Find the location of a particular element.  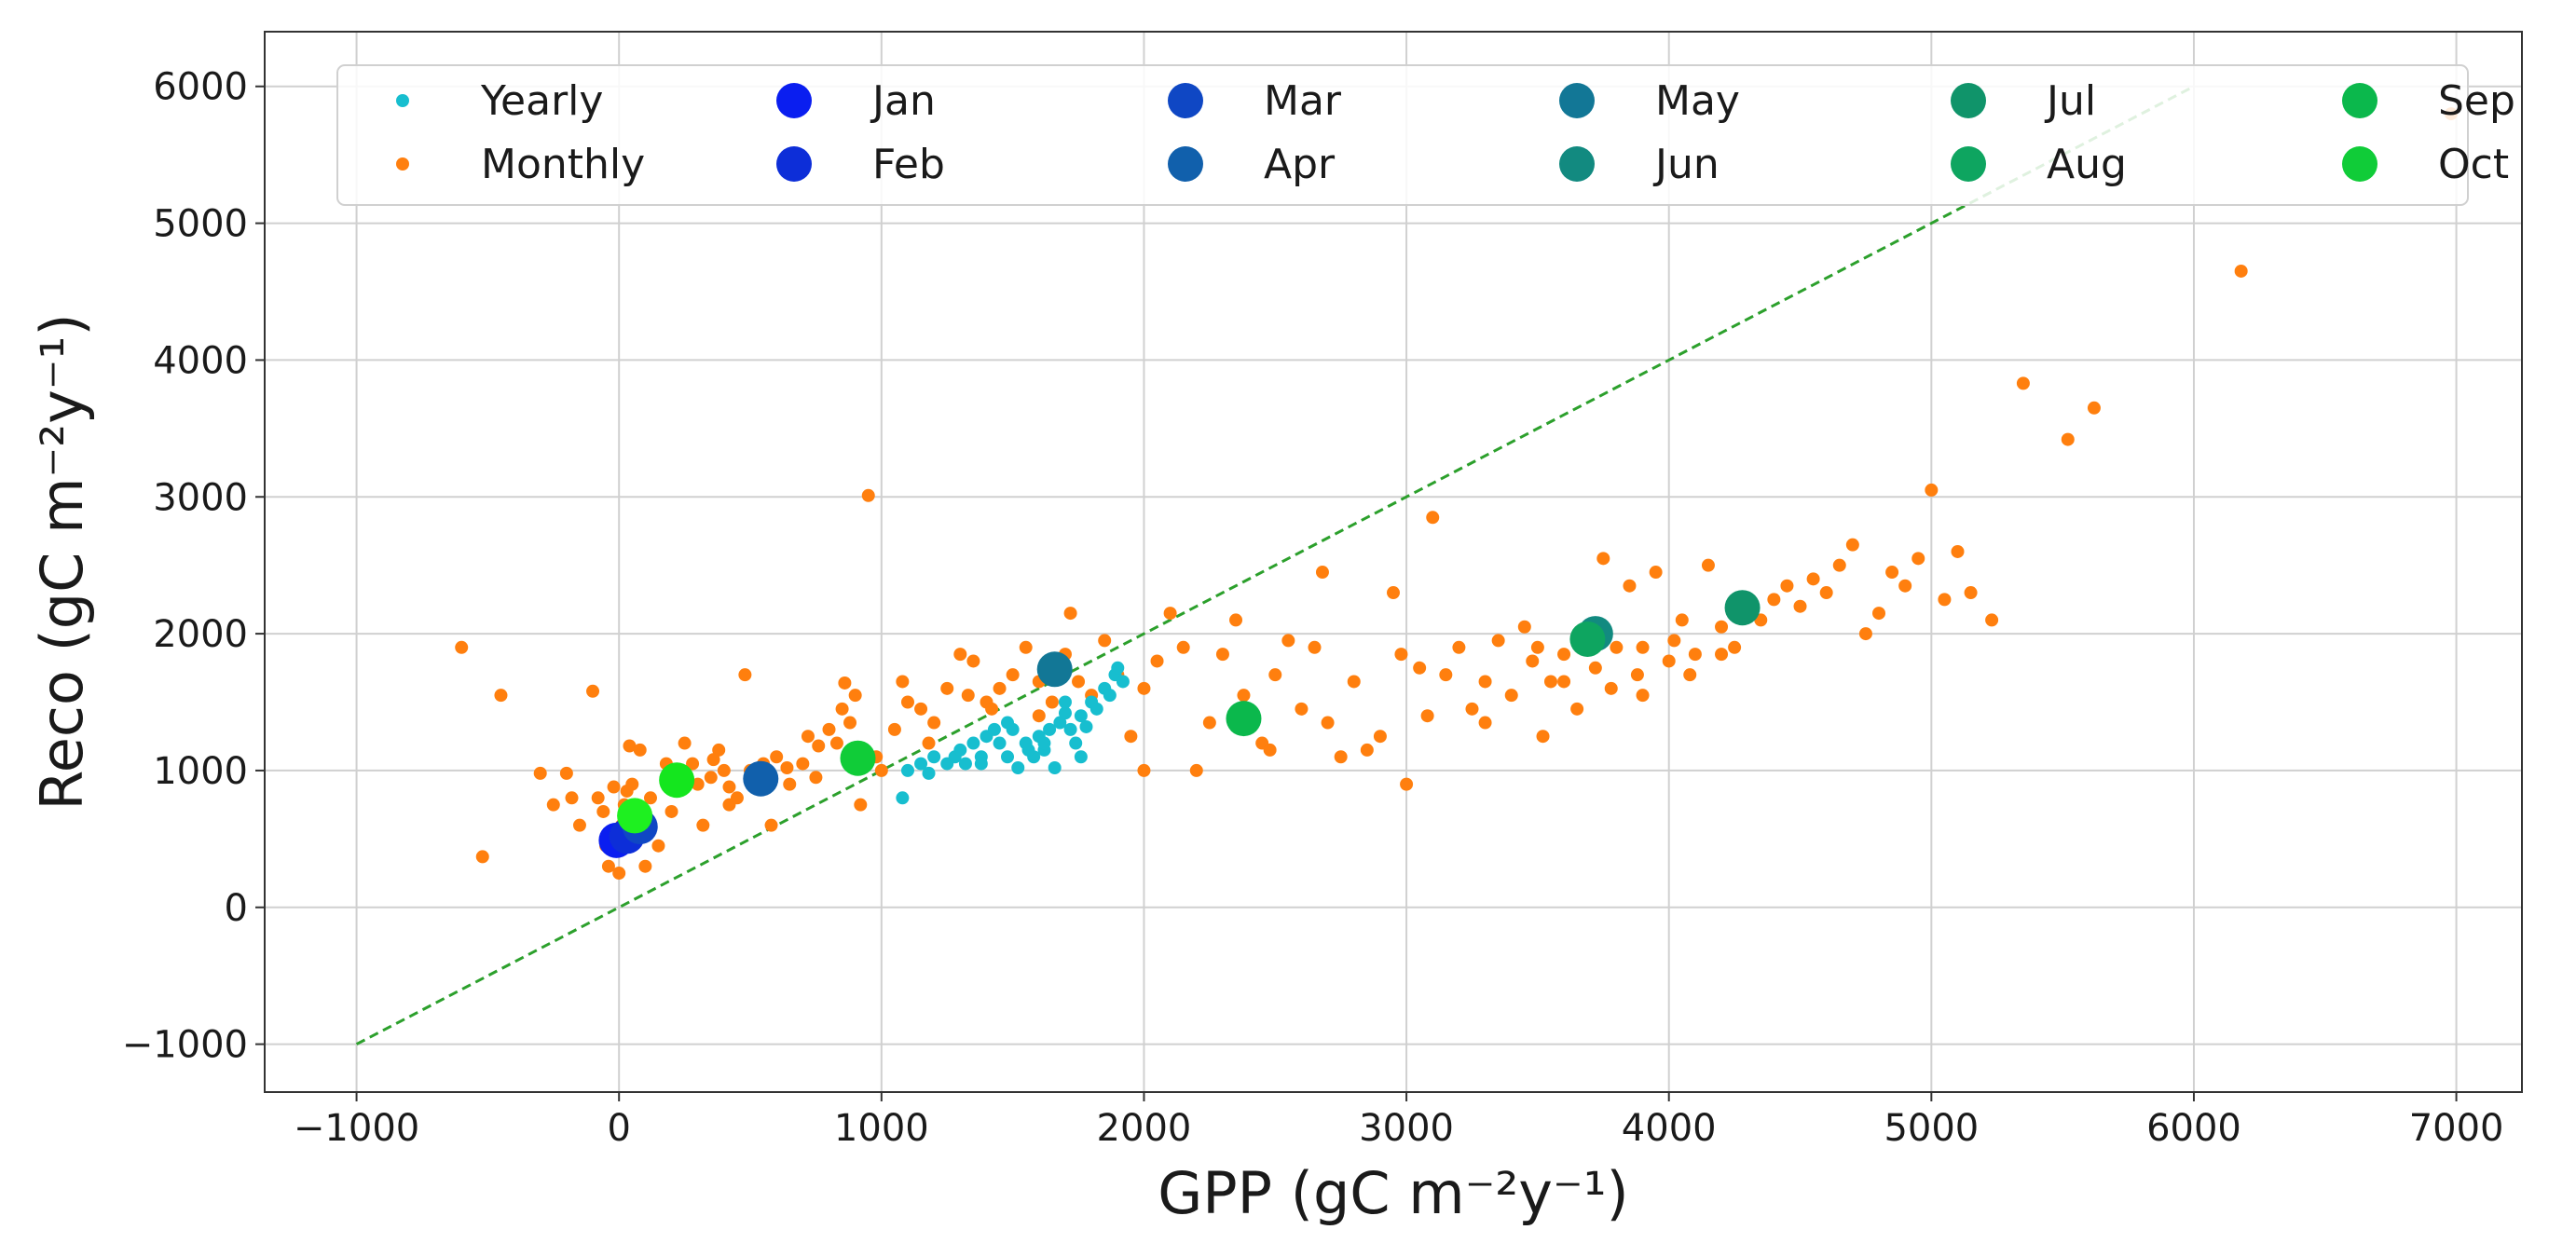

legend-label-monthly: Monthly is located at coordinates (563, 164).